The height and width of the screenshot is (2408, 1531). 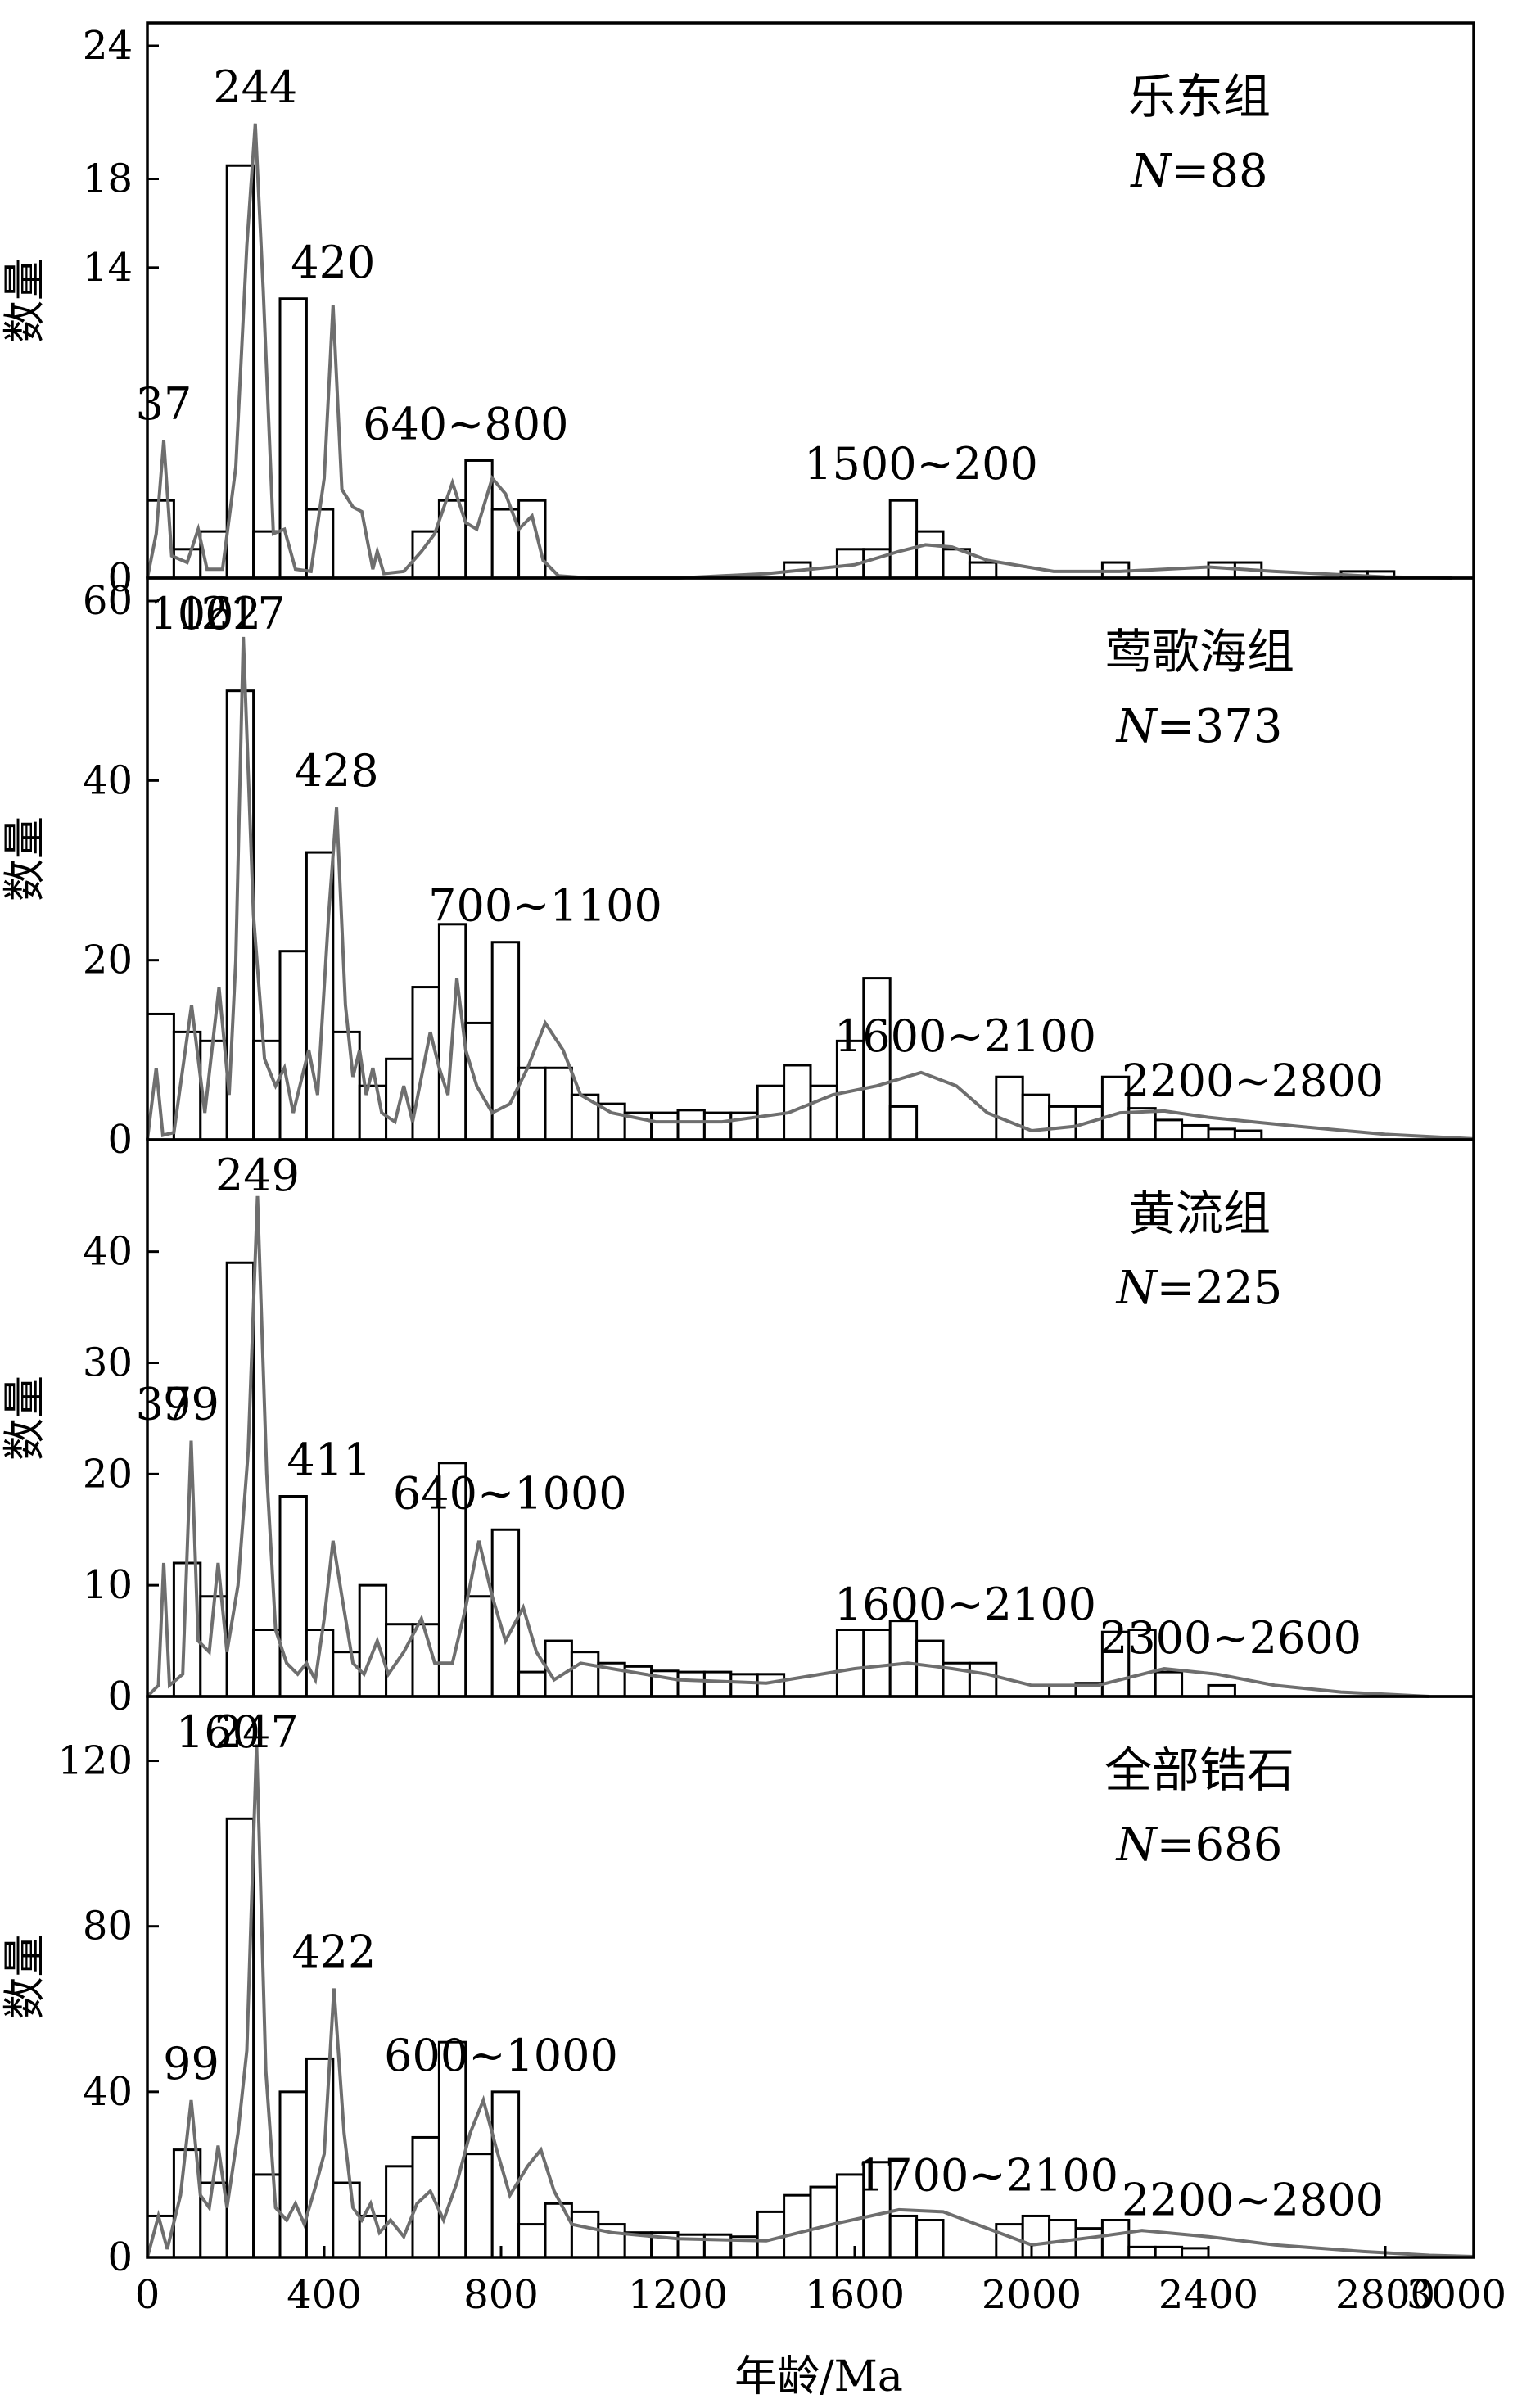 I want to click on peak-label: 160, so click(x=218, y=1732).